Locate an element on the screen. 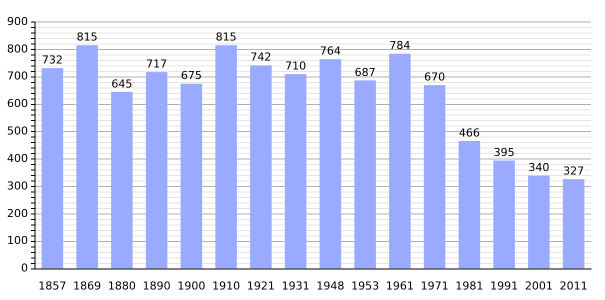  y-tick-label: 500 is located at coordinates (17, 131).